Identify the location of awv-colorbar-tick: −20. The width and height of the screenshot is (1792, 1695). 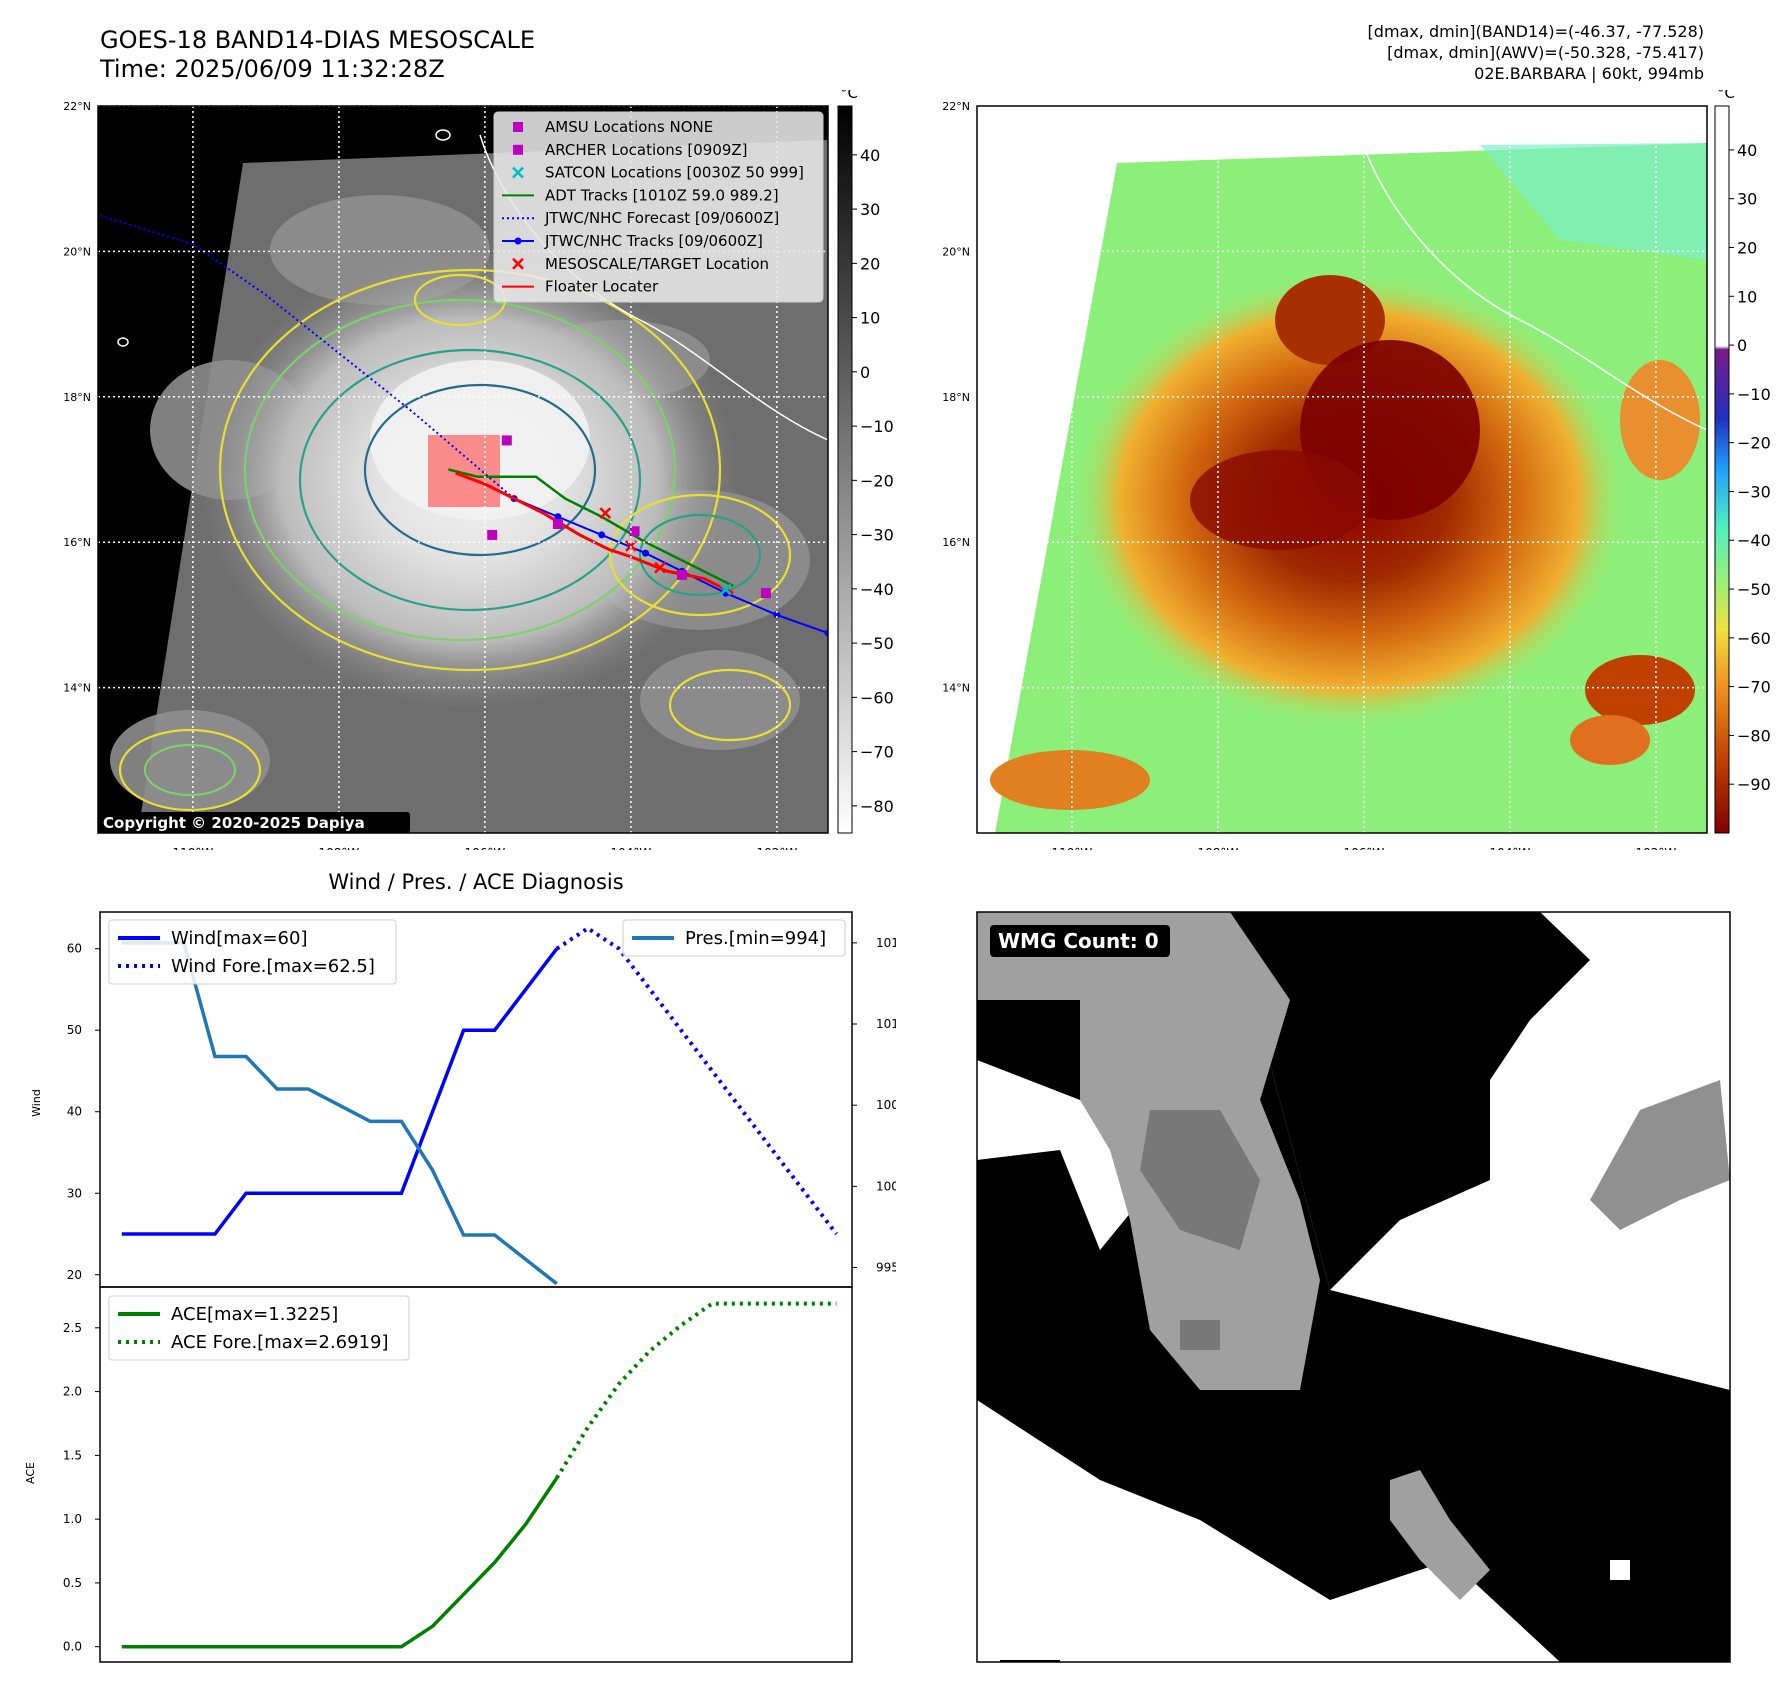
(1754, 443).